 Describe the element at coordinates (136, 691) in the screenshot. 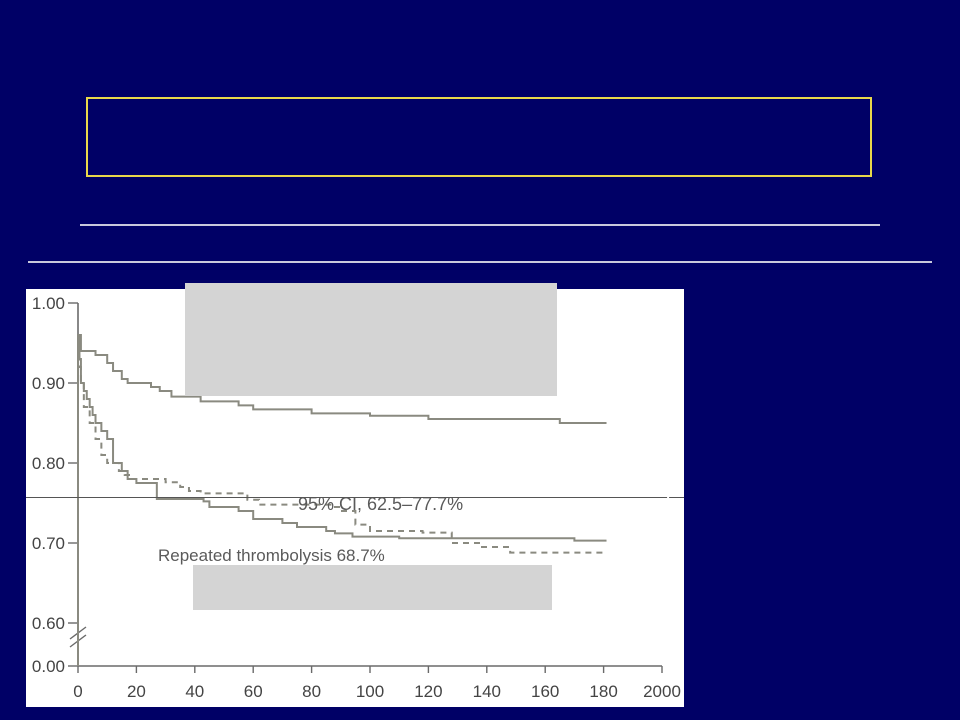

I see `x-tick-label: 20` at that location.